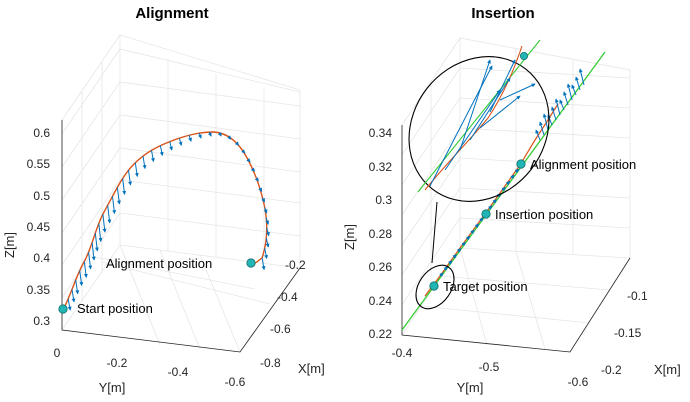  I want to click on zoom-inset-content, so click(479, 116).